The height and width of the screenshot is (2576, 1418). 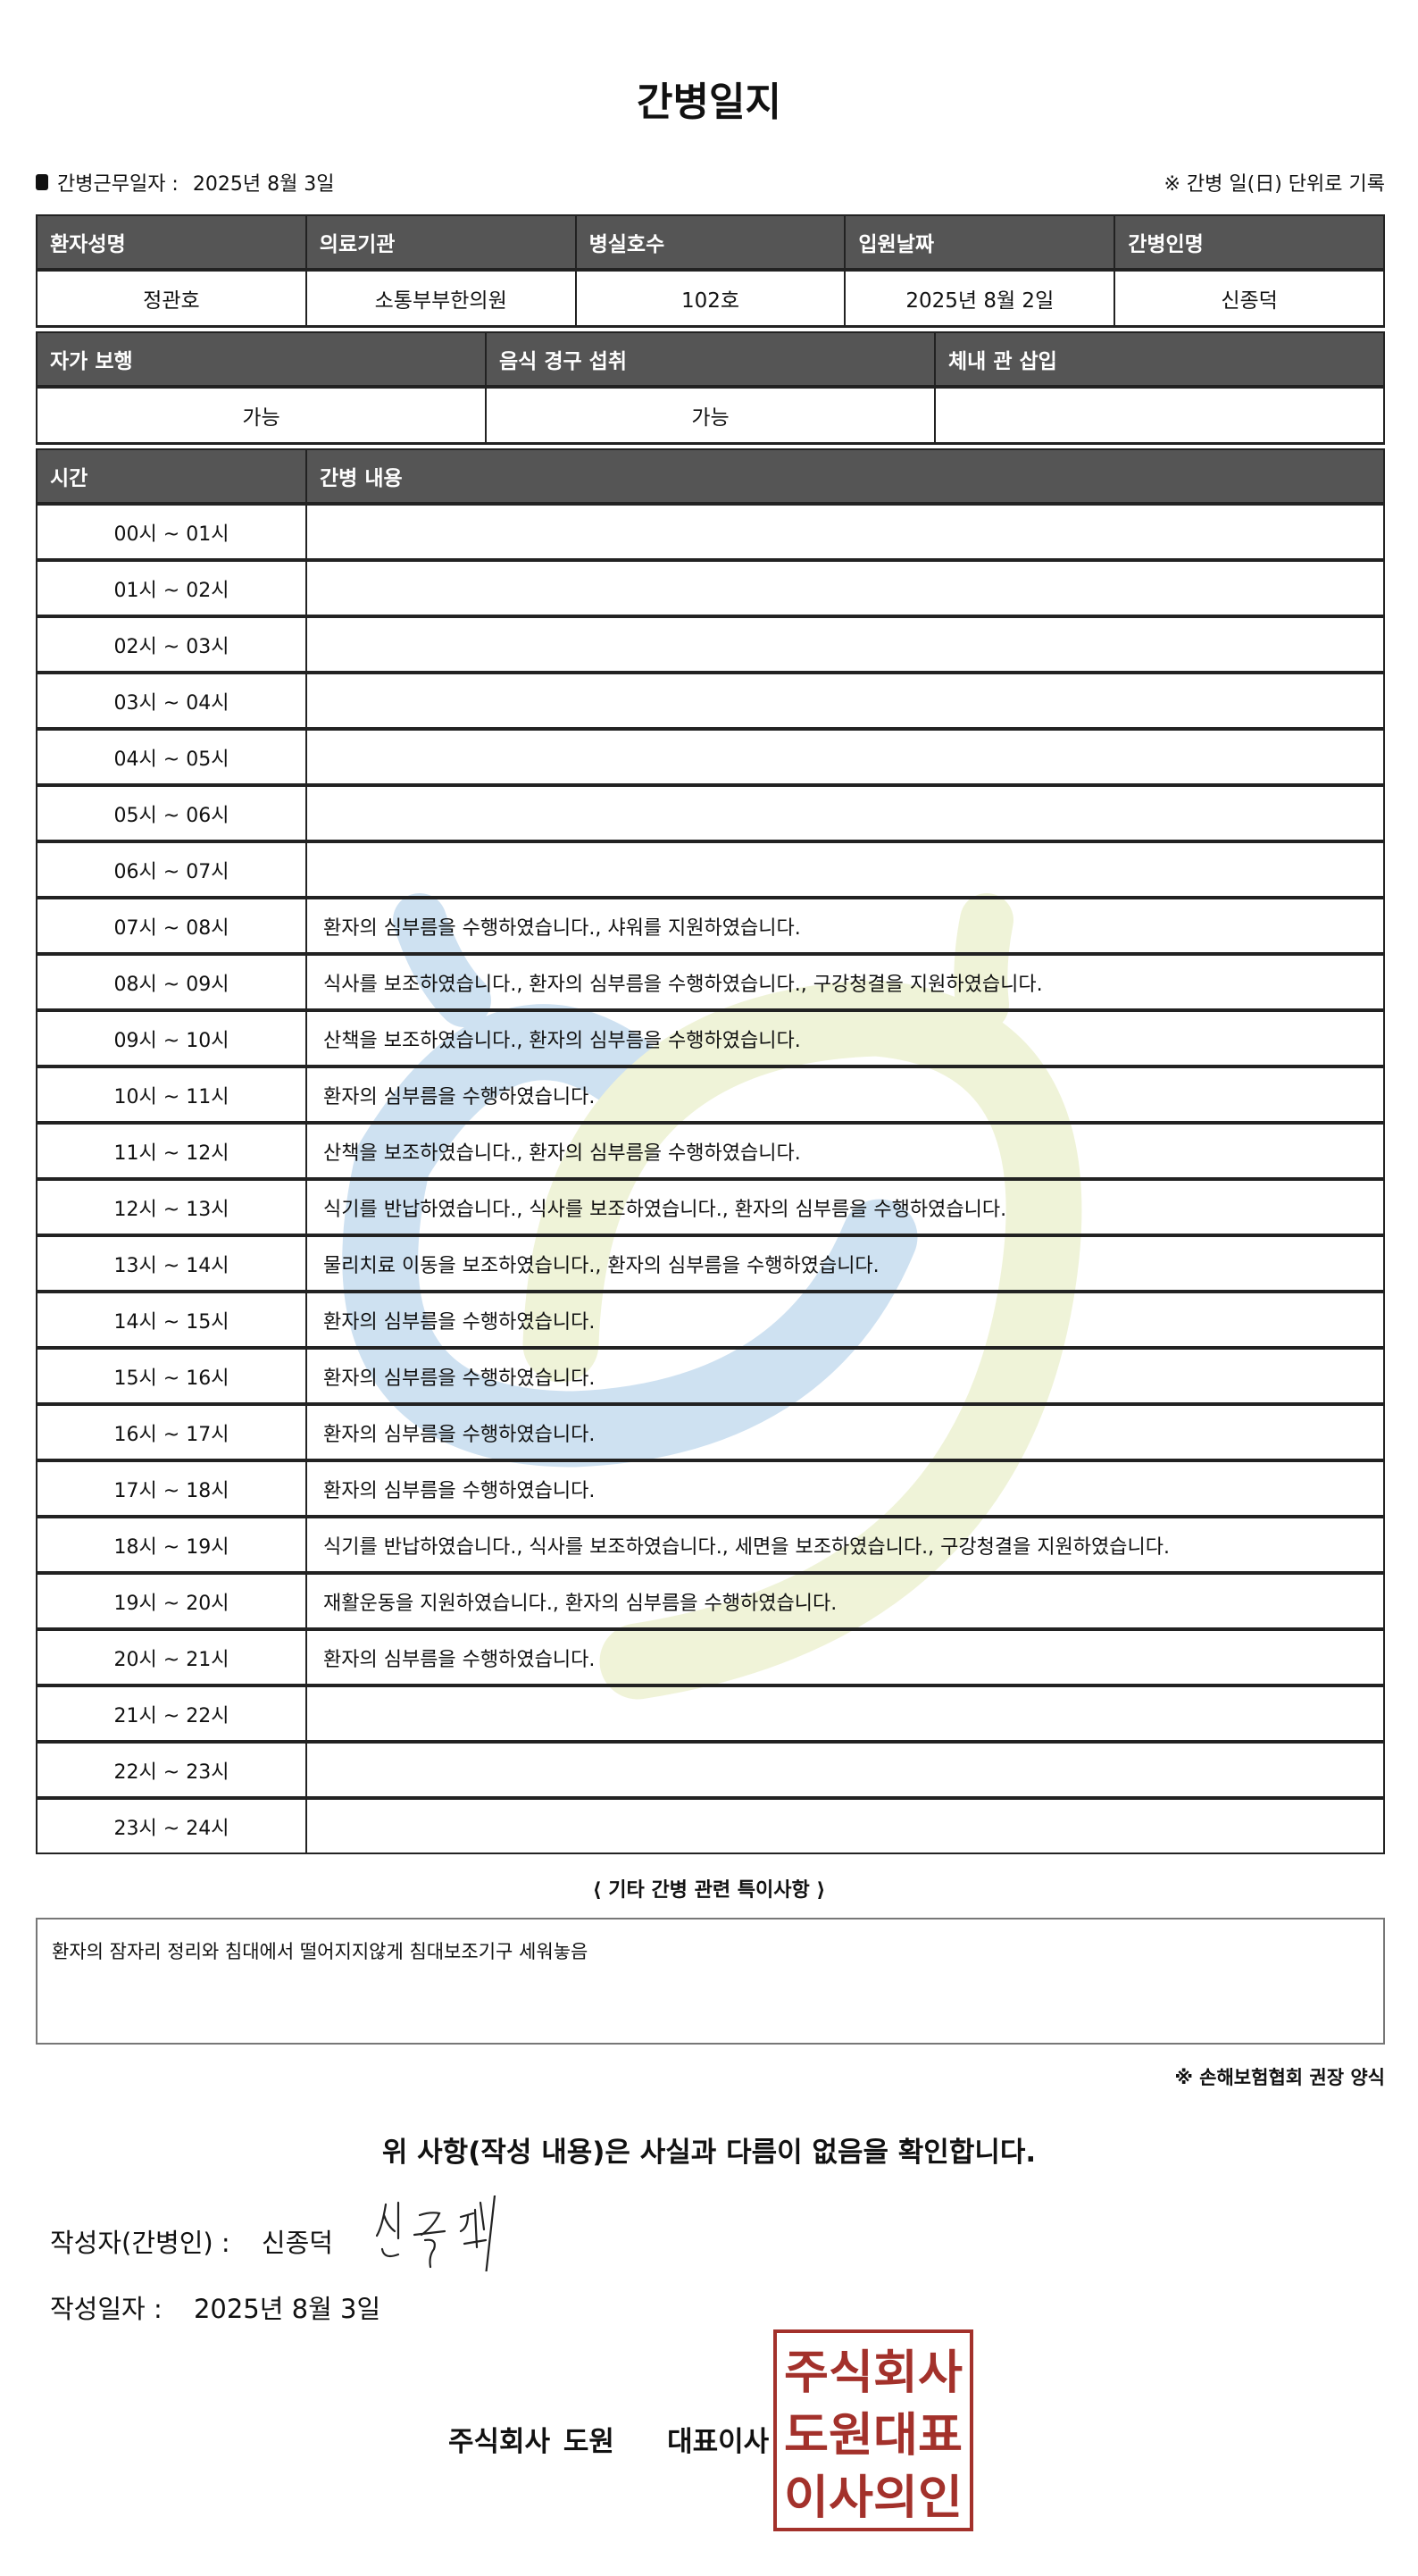 I want to click on time-slot: 03시 ~ 04시, so click(x=171, y=701).